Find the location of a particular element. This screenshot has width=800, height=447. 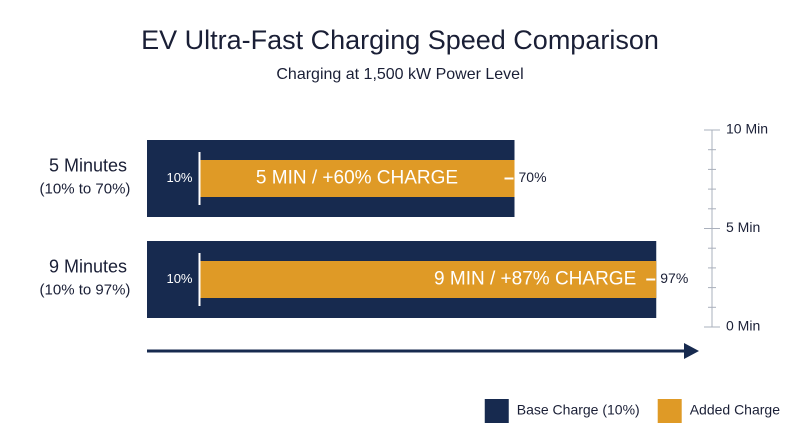

arrow-head is located at coordinates (691, 351).